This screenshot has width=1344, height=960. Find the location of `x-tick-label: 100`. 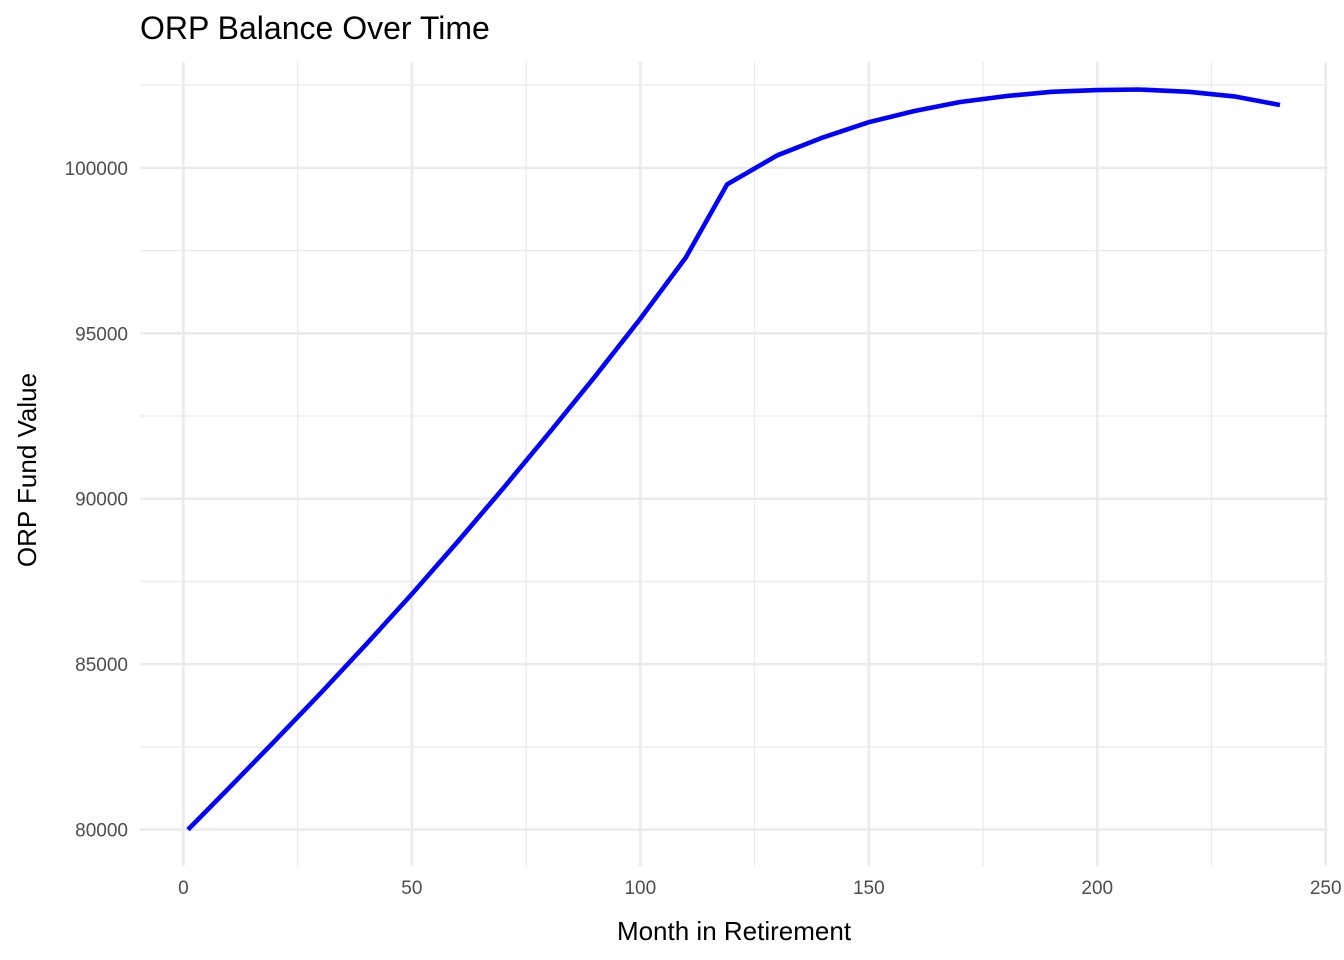

x-tick-label: 100 is located at coordinates (640, 888).